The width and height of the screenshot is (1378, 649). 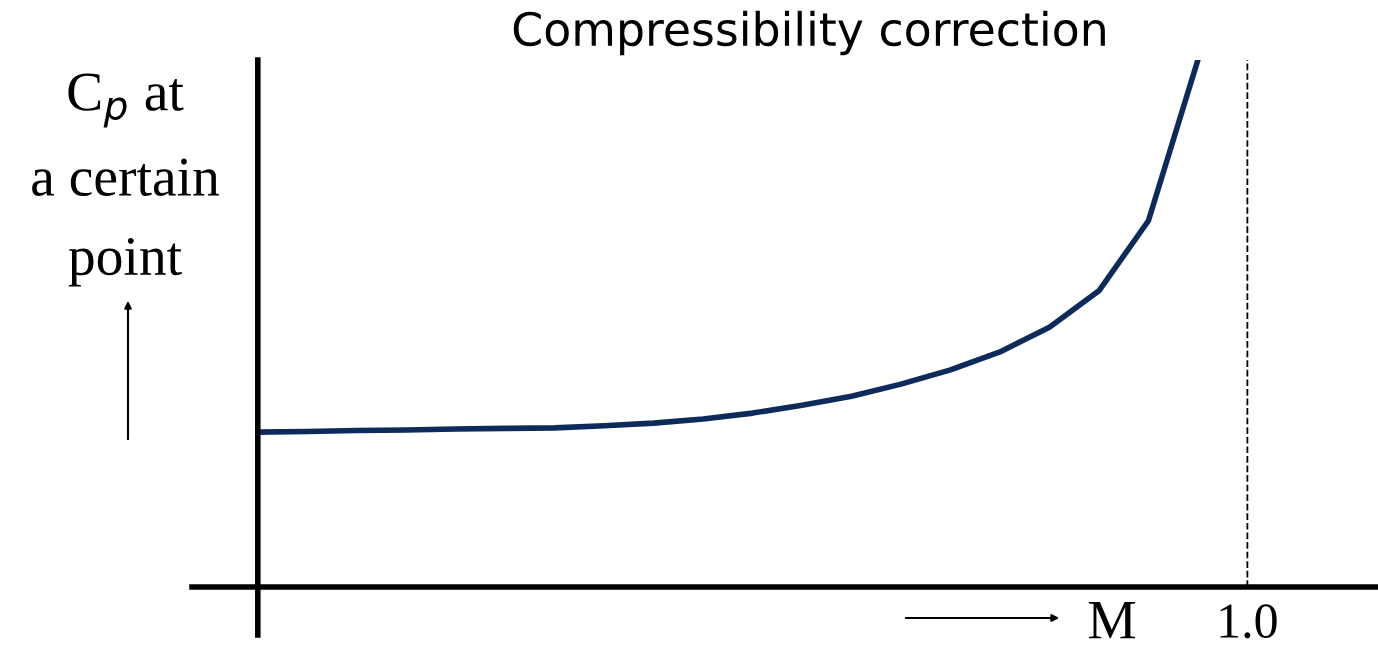 I want to click on text: 1.0, so click(x=1248, y=621).